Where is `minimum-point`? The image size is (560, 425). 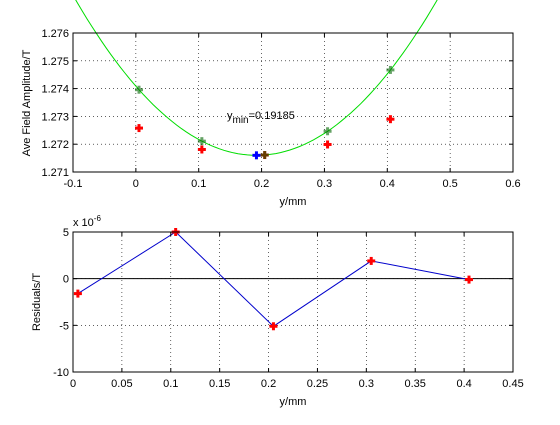
minimum-point is located at coordinates (256, 155).